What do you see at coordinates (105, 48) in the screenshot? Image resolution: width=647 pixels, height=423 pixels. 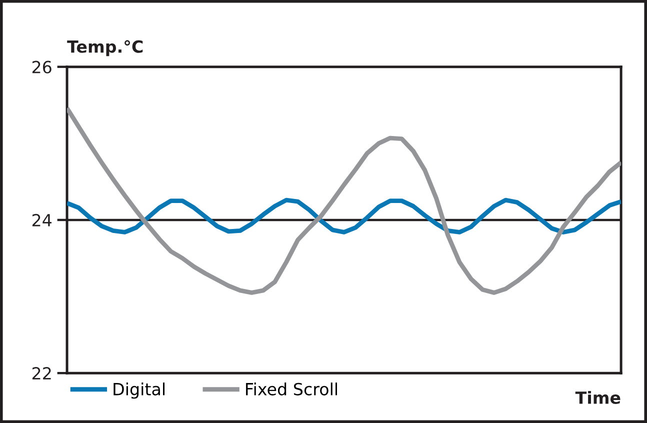 I see `y-axis-title: Temp.°C` at bounding box center [105, 48].